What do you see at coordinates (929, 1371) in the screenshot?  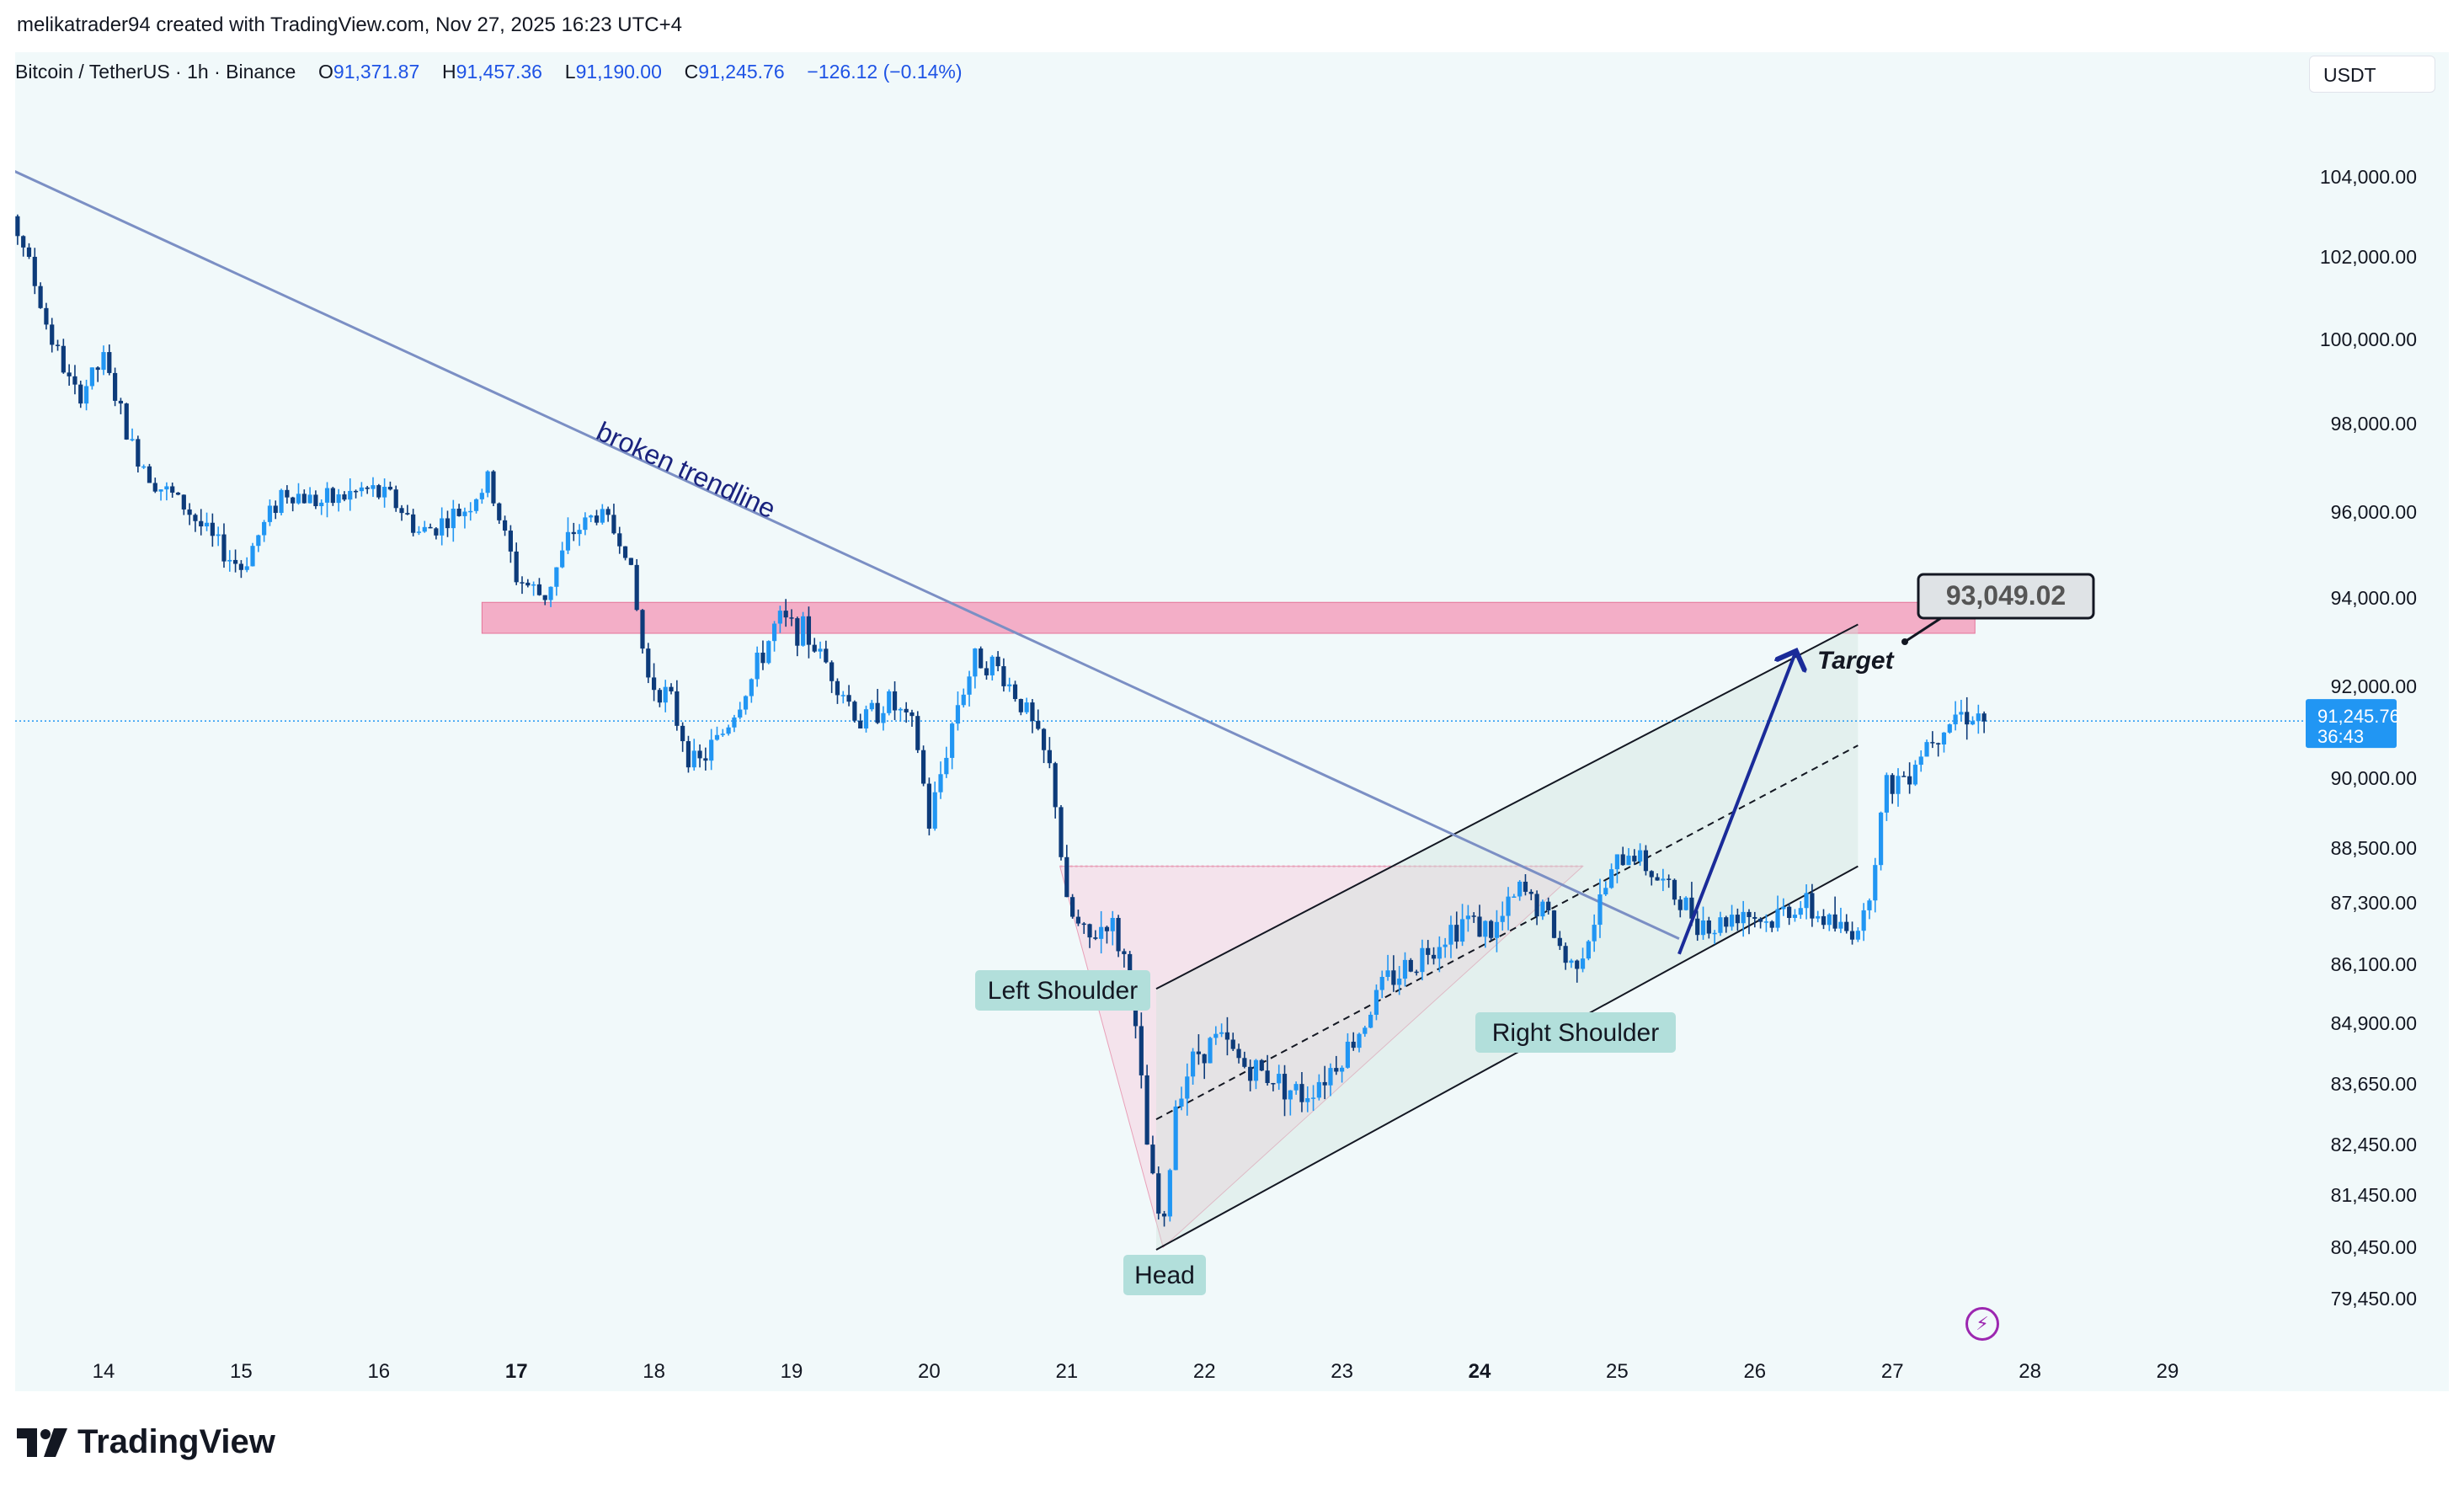 I see `x-axis-tick-label: 20` at bounding box center [929, 1371].